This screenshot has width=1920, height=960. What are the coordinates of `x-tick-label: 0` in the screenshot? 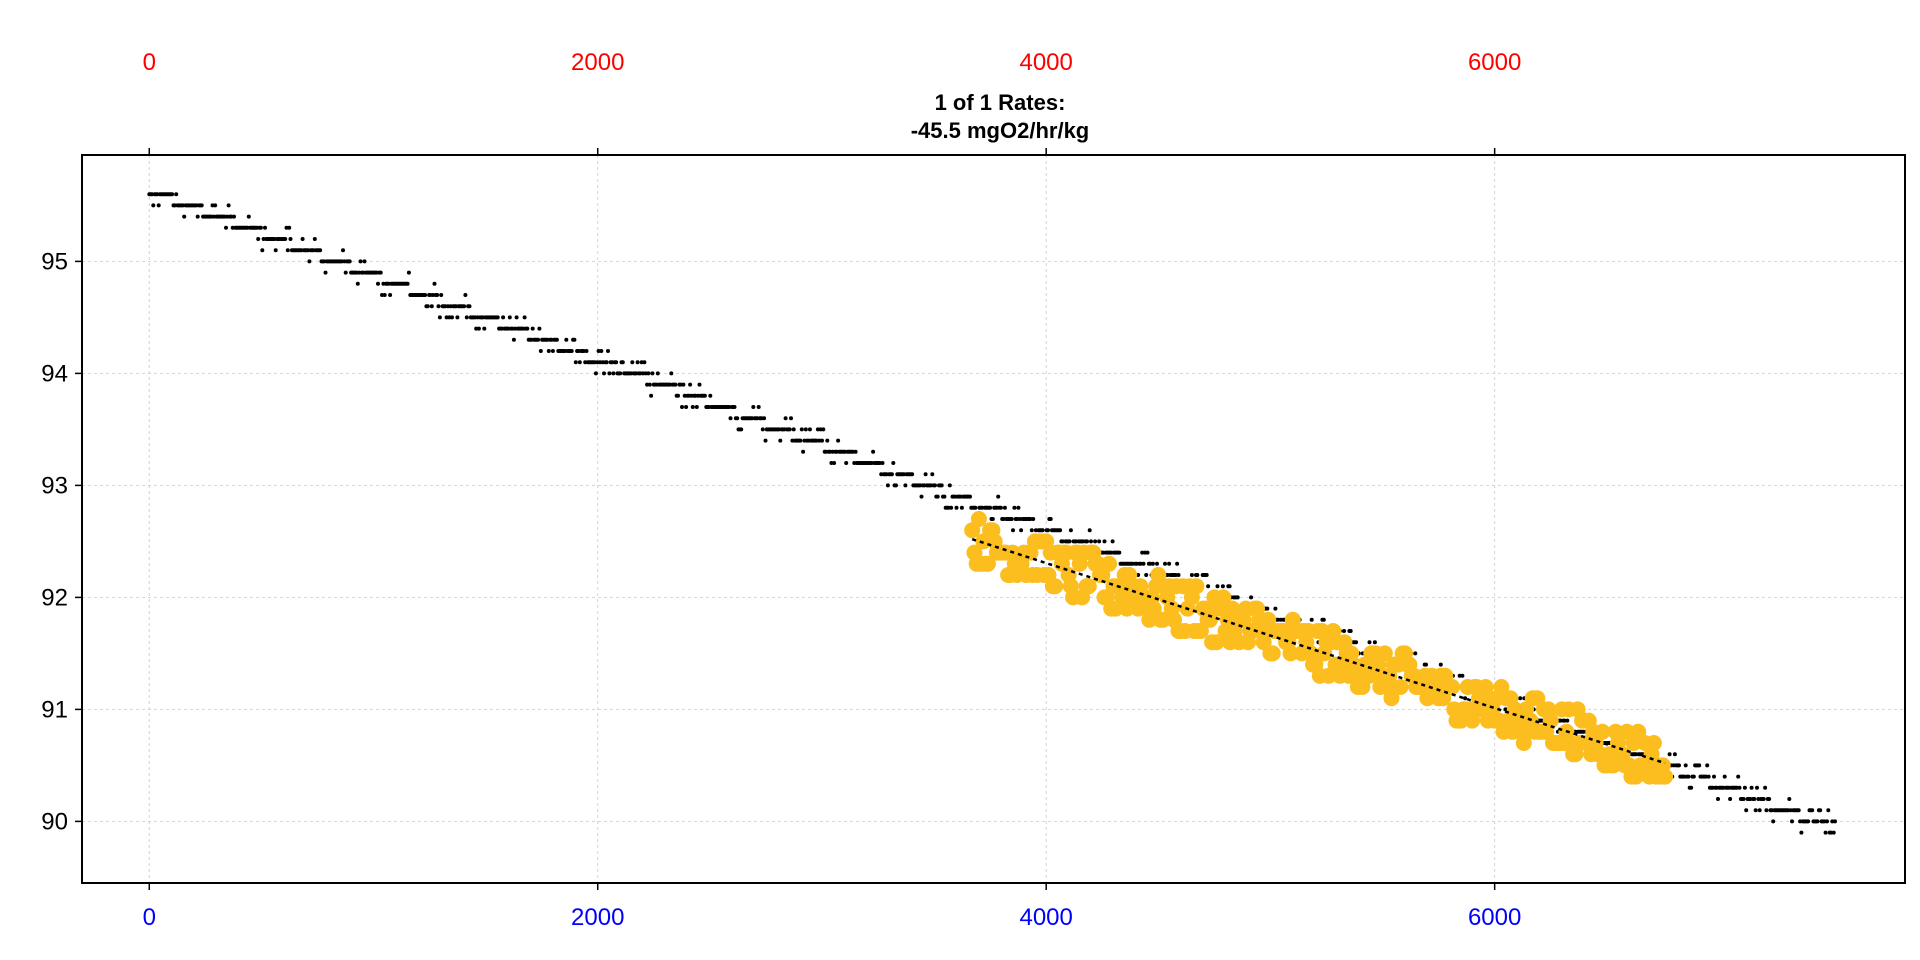 It's located at (149, 917).